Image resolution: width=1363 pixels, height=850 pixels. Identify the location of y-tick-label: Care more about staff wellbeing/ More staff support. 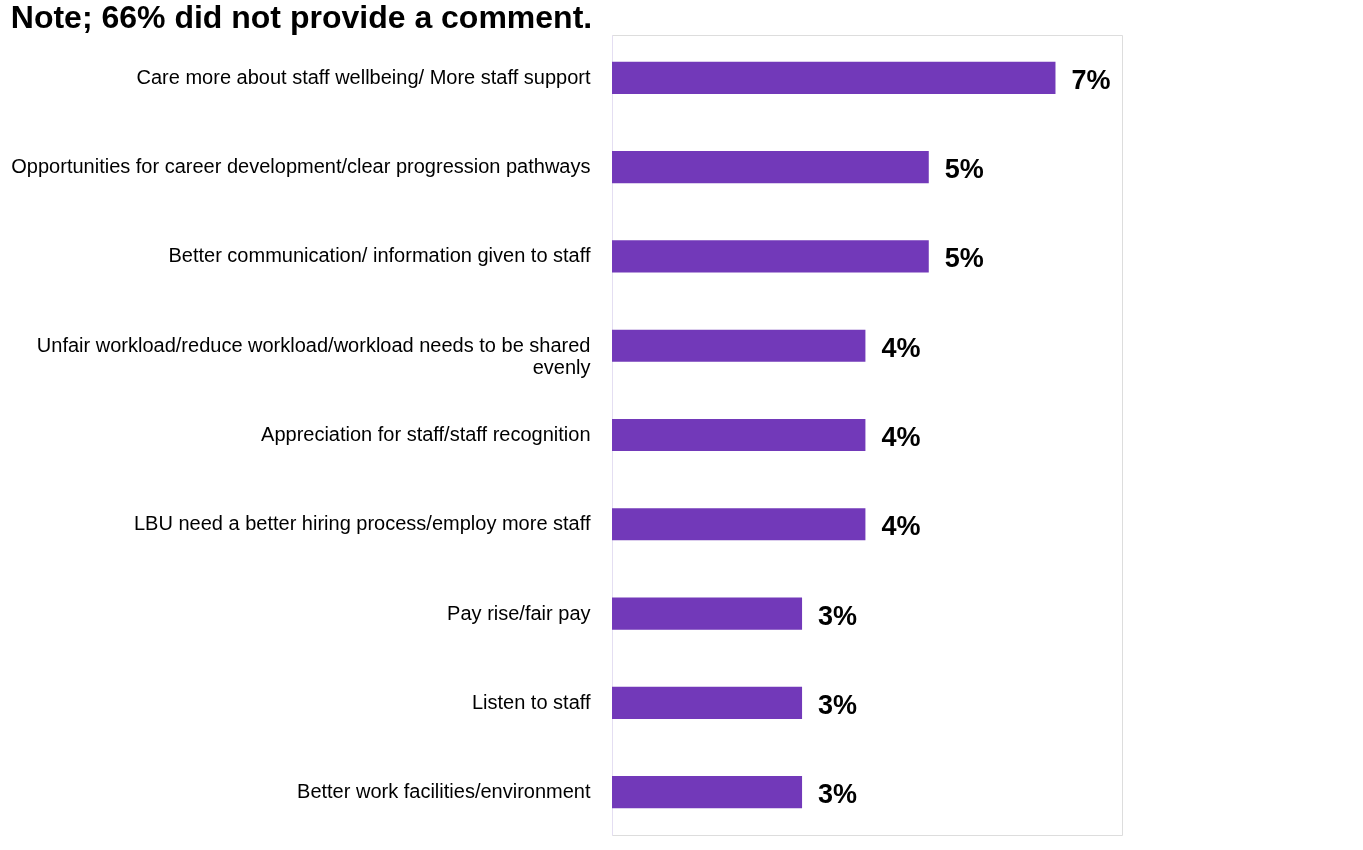
(363, 76).